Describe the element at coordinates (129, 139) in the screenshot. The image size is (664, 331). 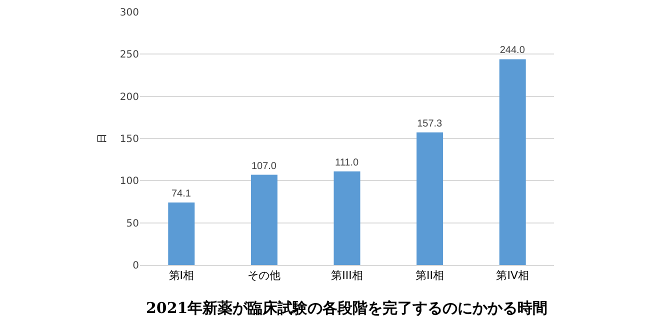
I see `y-tick-label: 150` at that location.